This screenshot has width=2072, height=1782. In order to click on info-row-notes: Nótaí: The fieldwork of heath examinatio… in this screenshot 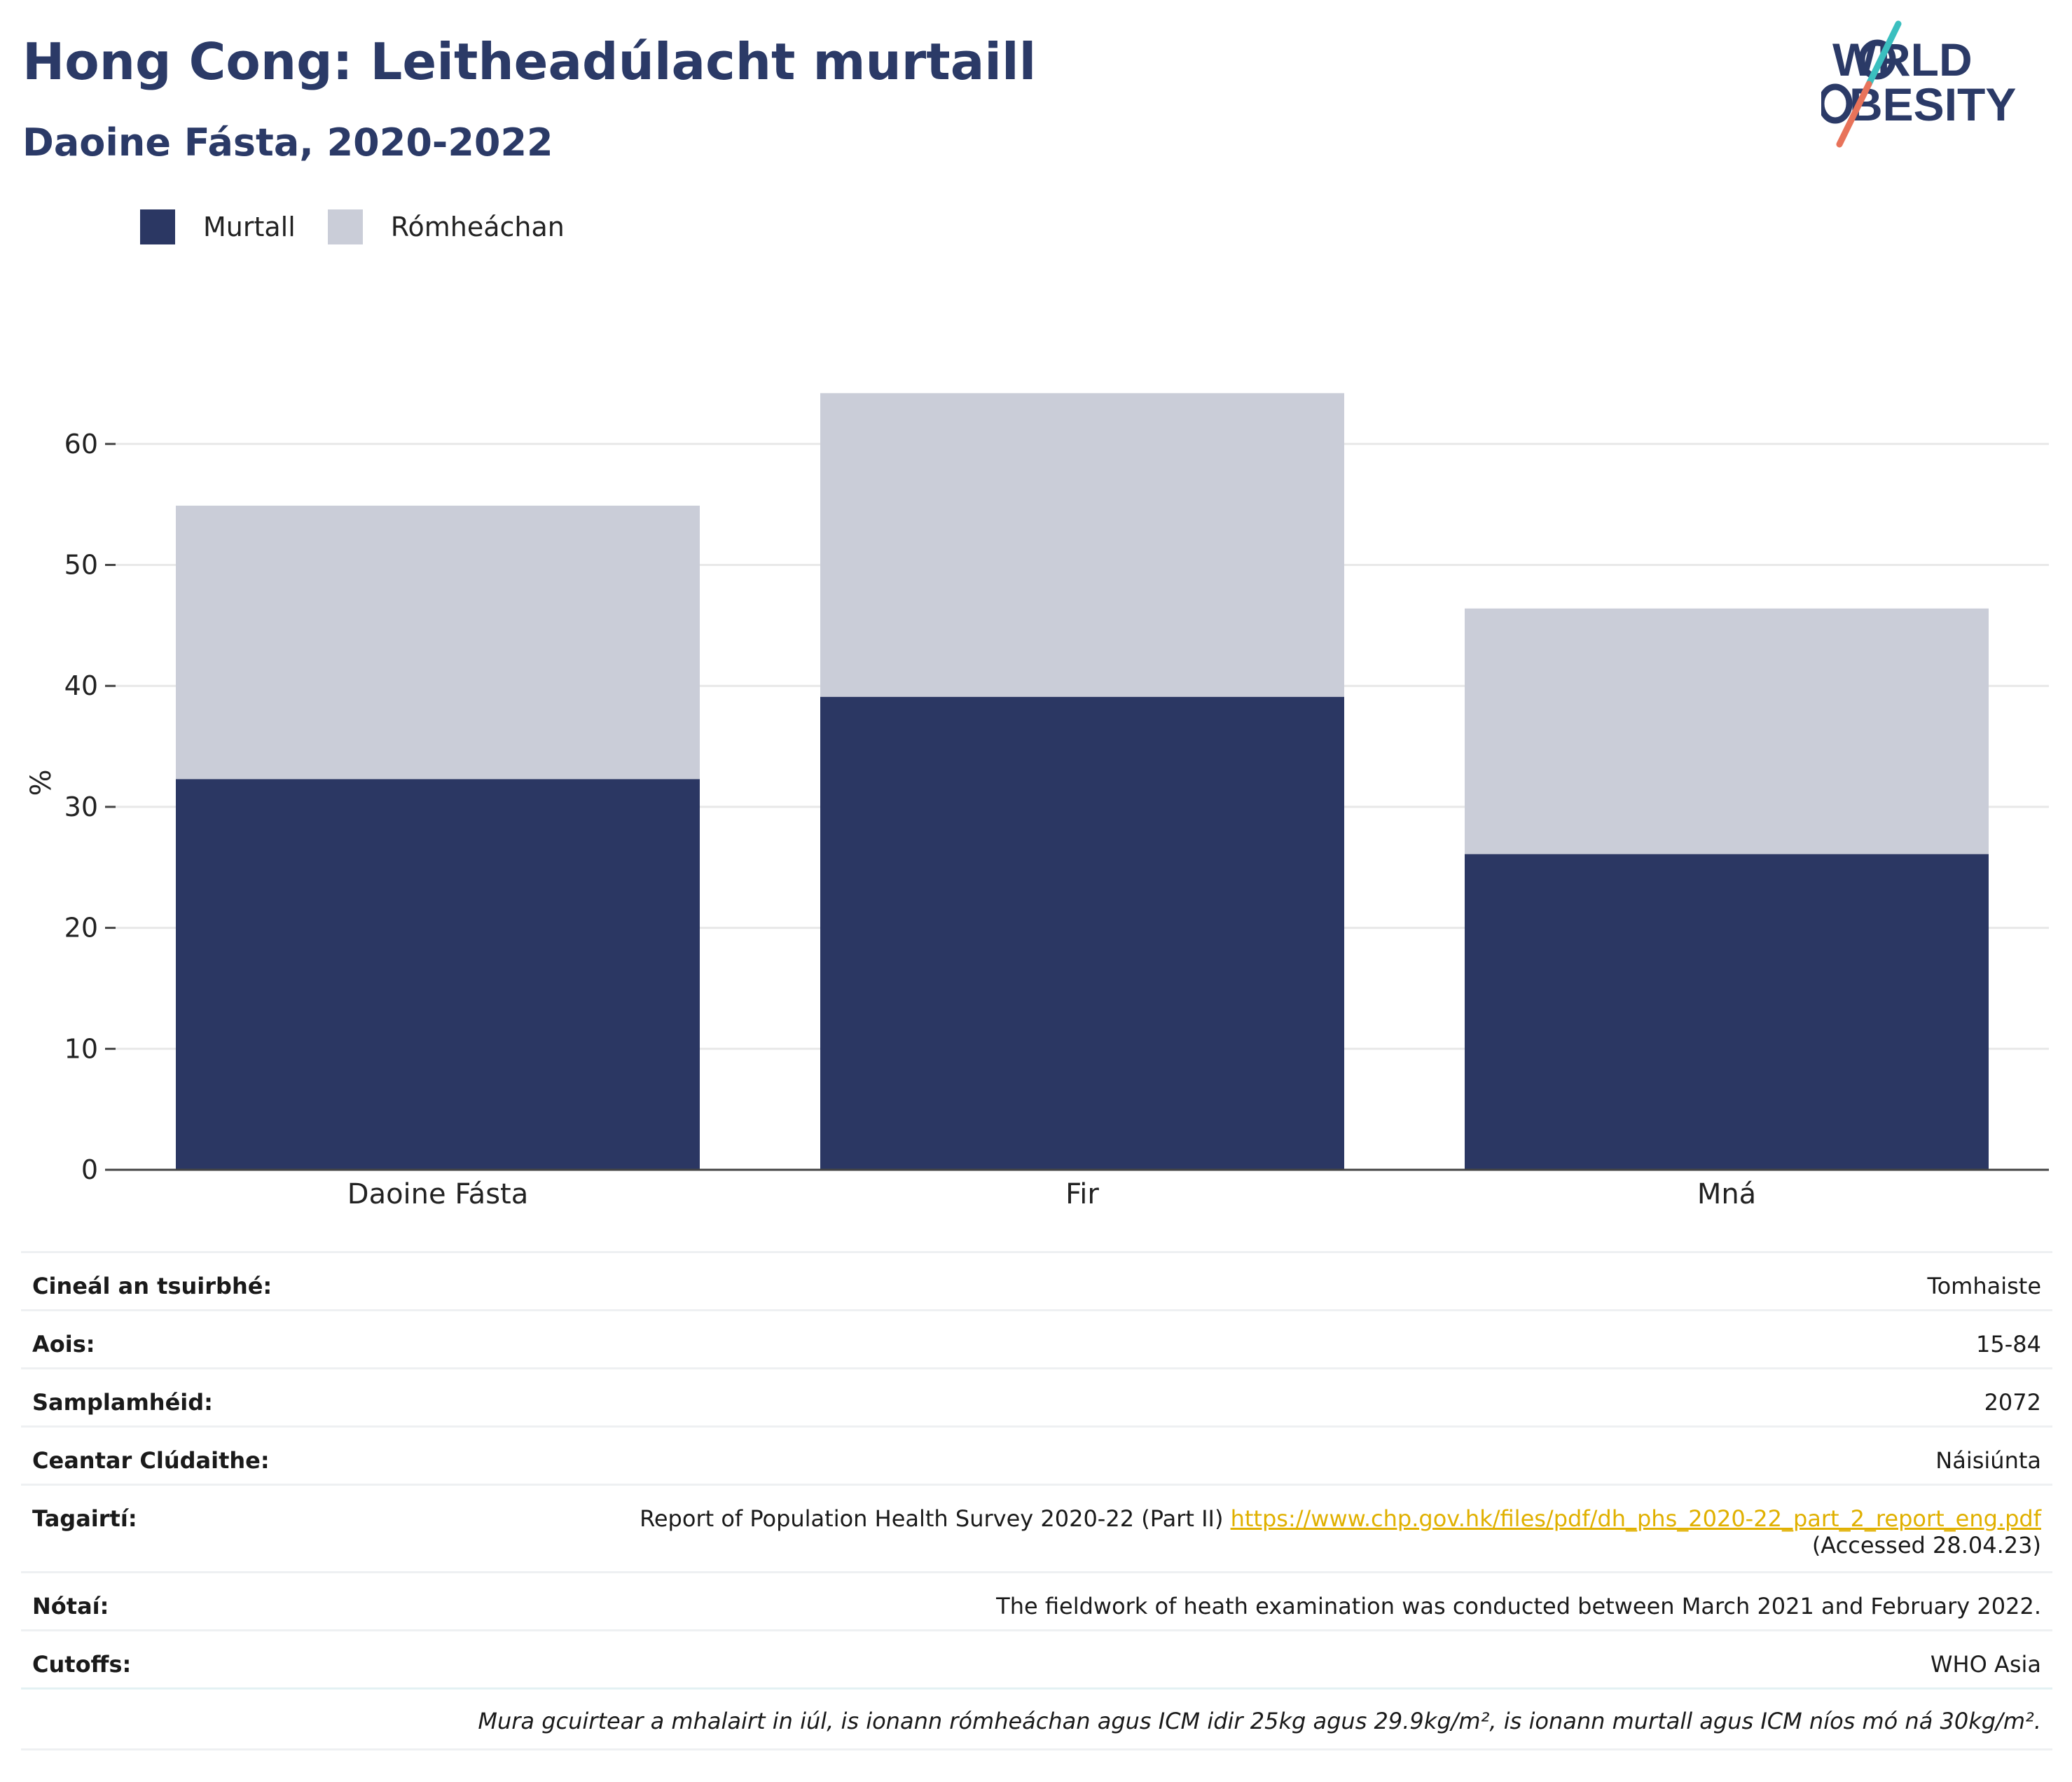, I will do `click(1037, 1600)`.